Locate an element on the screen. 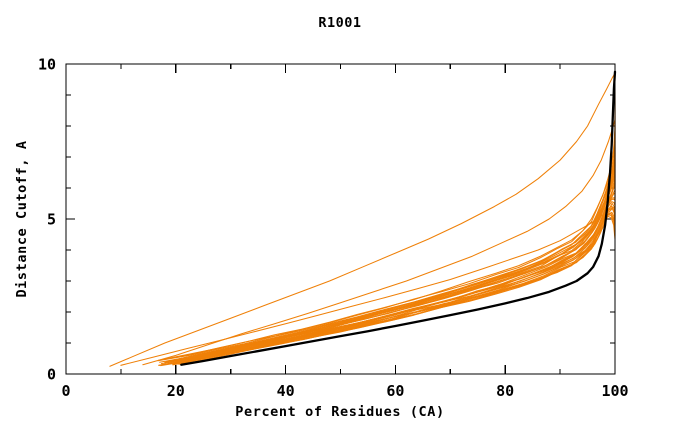 This screenshot has height=440, width=680. x-tick-label: 20 is located at coordinates (176, 391).